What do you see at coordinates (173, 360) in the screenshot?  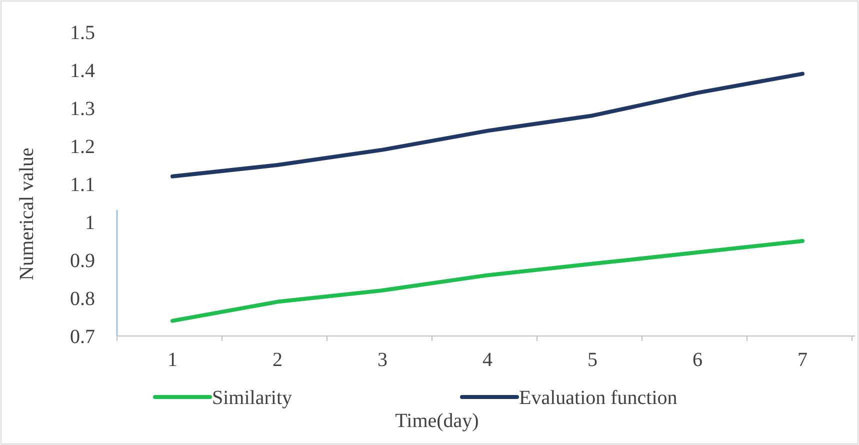 I see `x-tick-label: 1` at bounding box center [173, 360].